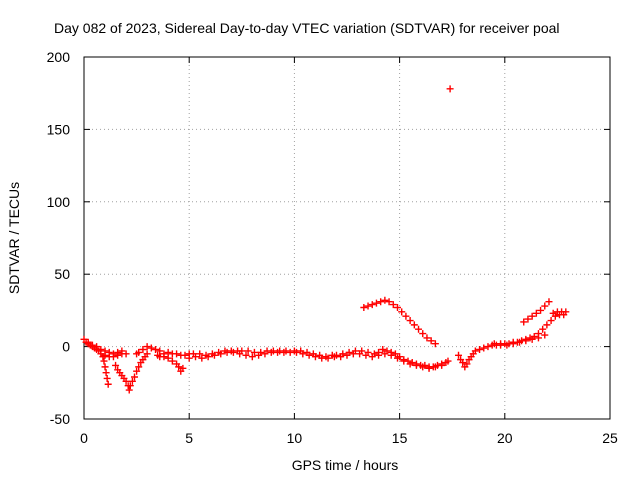  I want to click on x-tick-label: 20, so click(505, 438).